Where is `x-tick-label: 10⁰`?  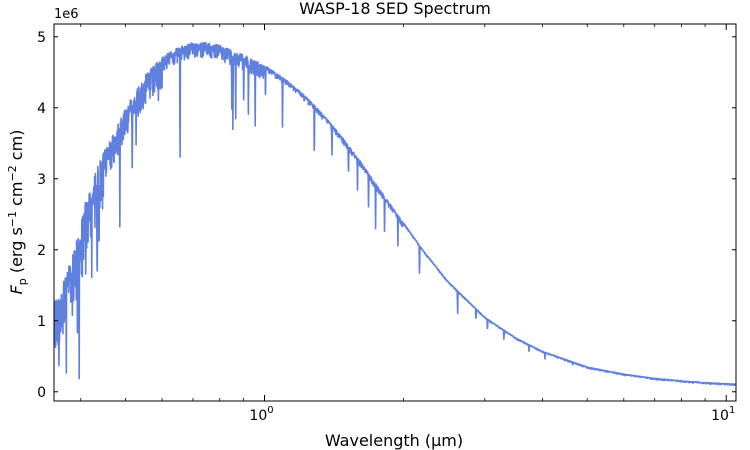
x-tick-label: 10⁰ is located at coordinates (261, 414).